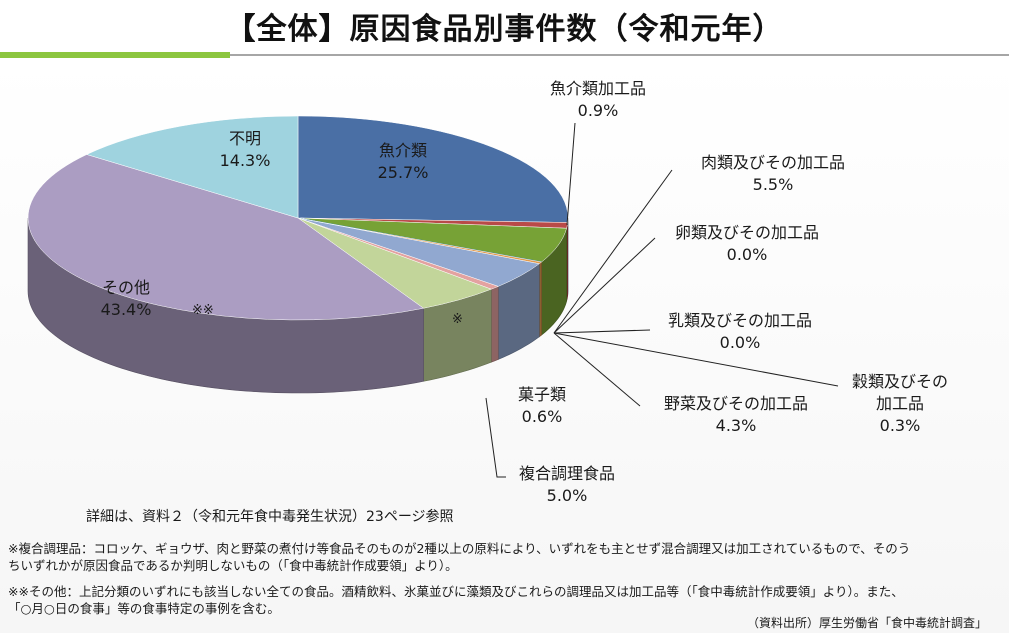  Describe the element at coordinates (226, 237) in the screenshot. I see `slice-9-top` at that location.